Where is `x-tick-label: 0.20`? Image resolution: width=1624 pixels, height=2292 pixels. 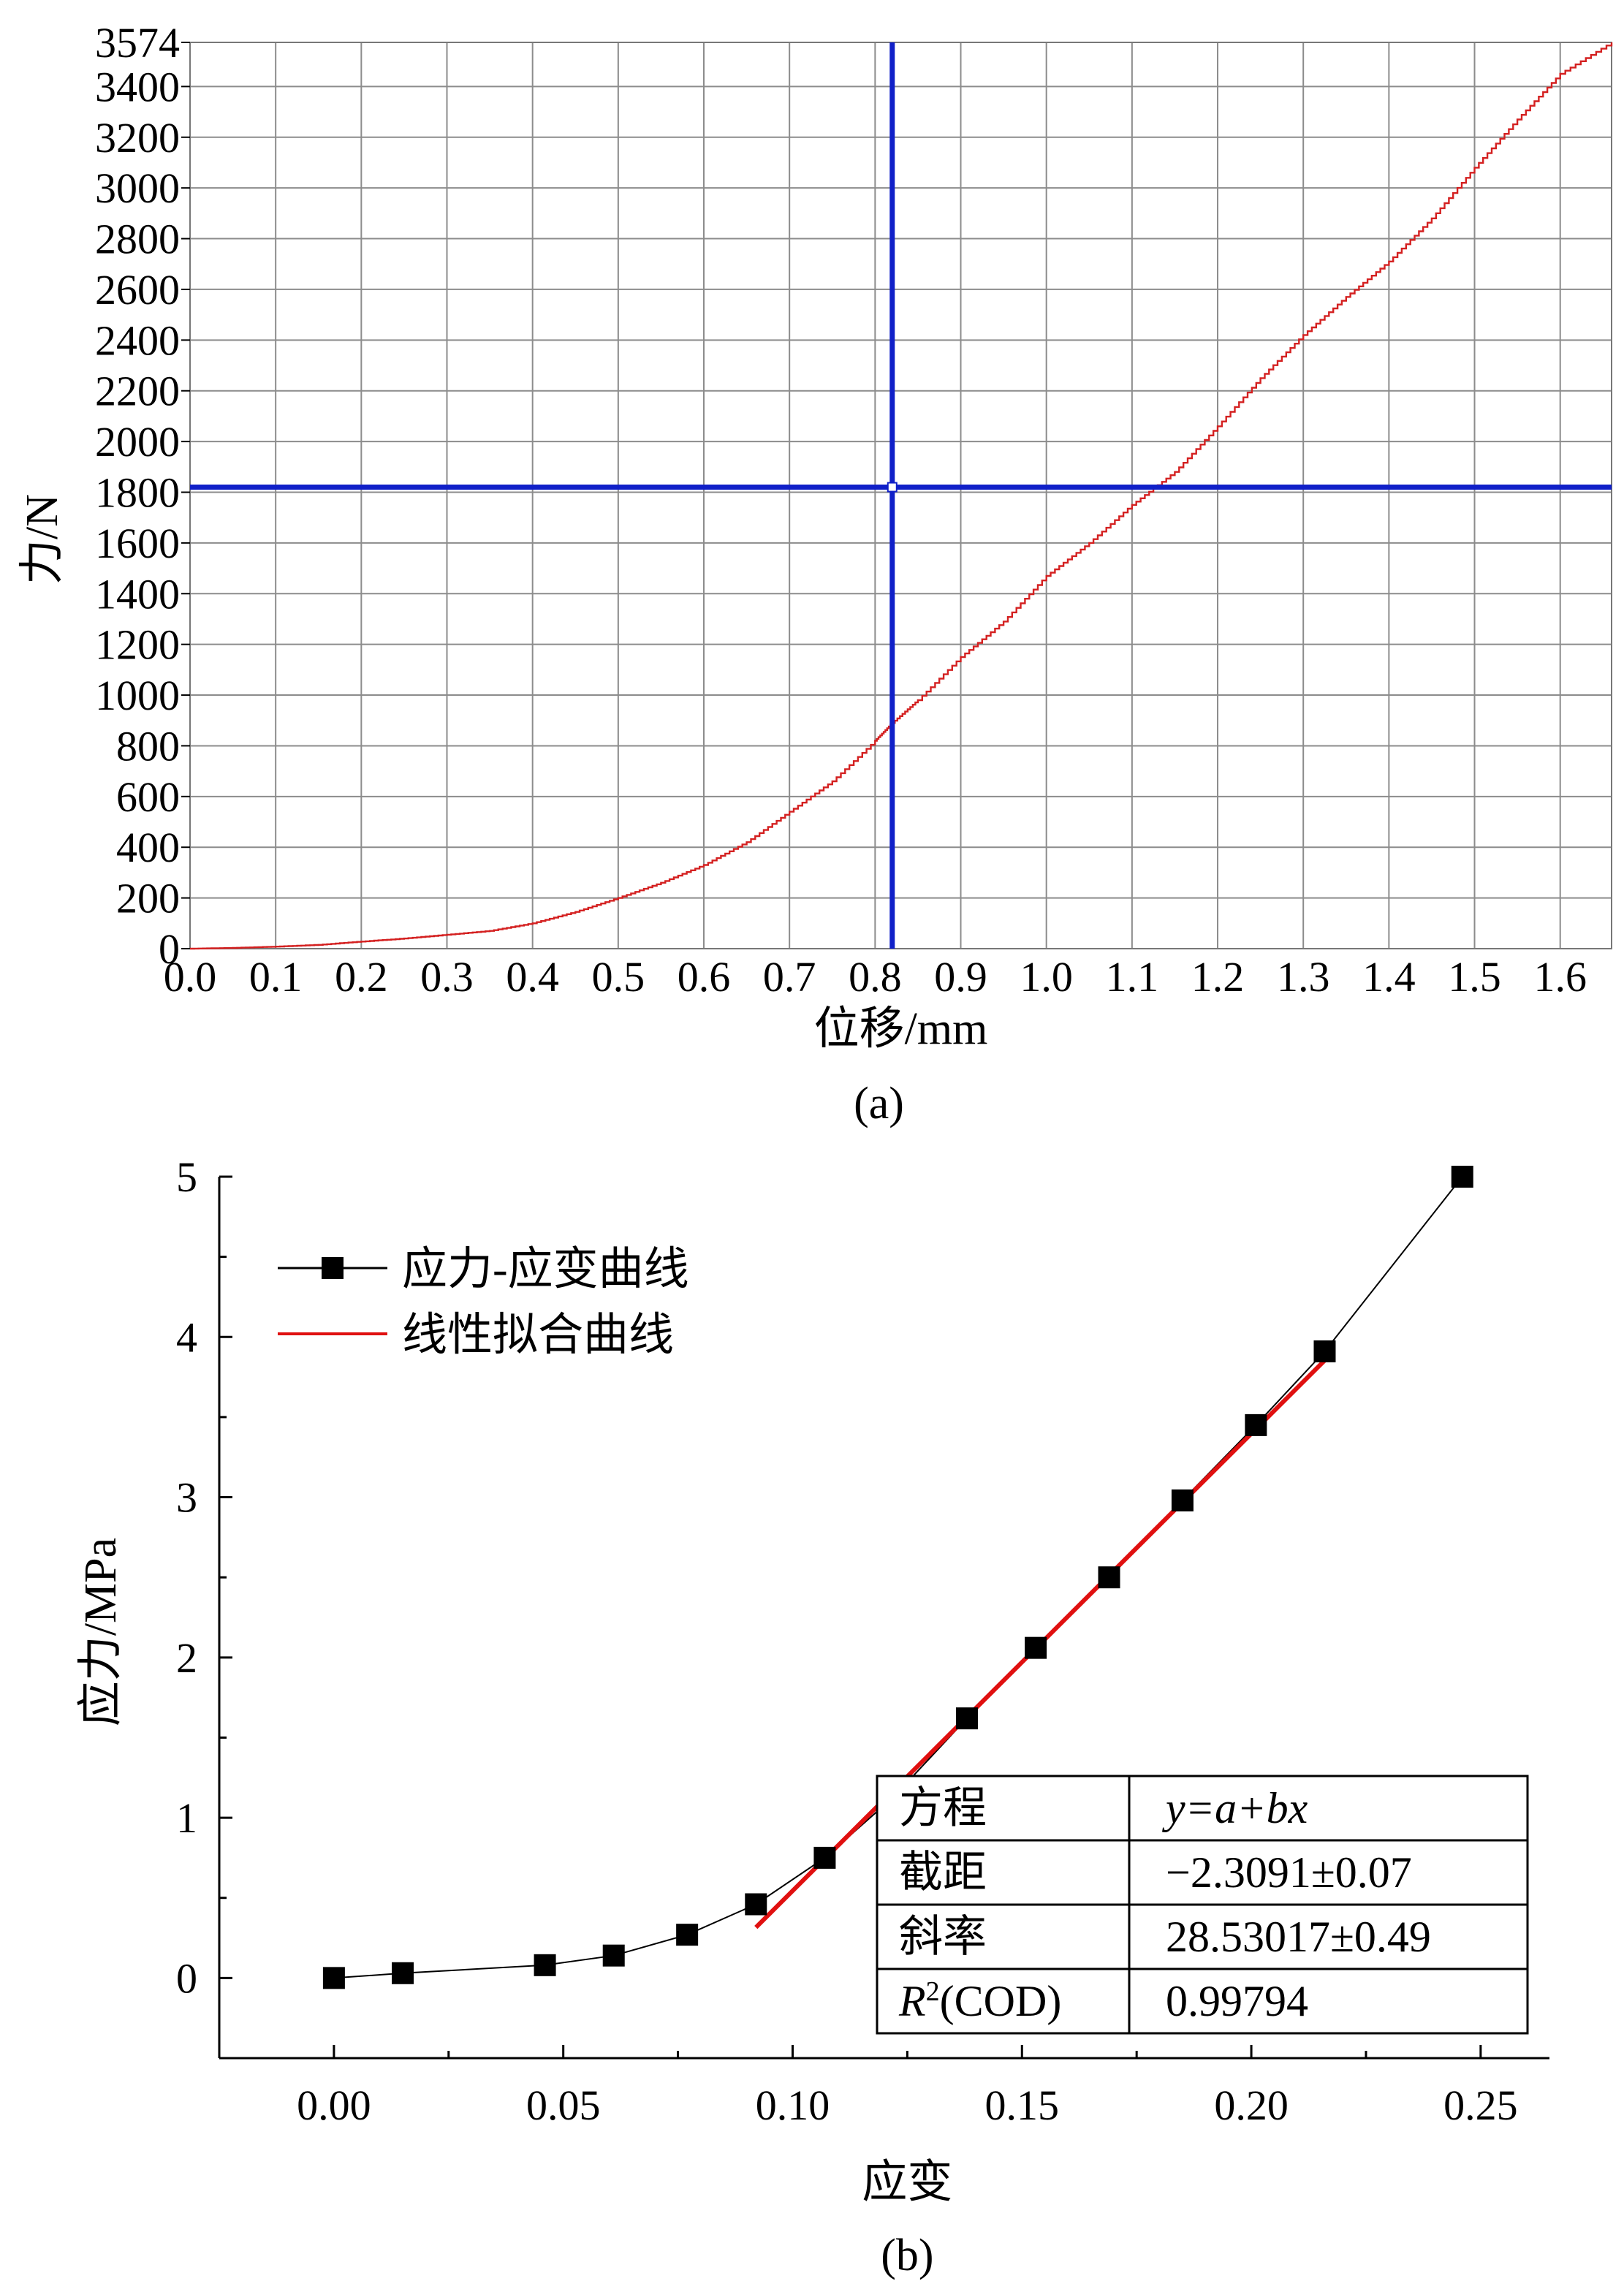 x-tick-label: 0.20 is located at coordinates (1251, 2105).